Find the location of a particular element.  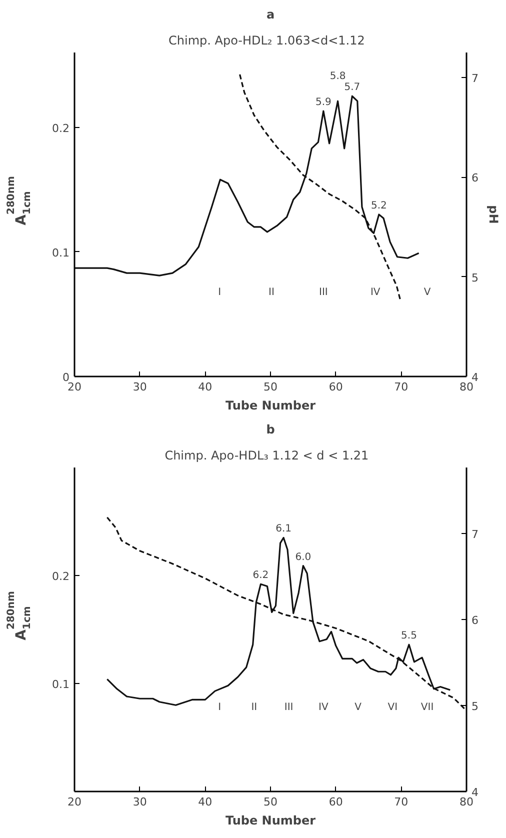

chart-subtitle: Chimp. Apo-HDL₂ 1.063<d<1.12 is located at coordinates (266, 41).